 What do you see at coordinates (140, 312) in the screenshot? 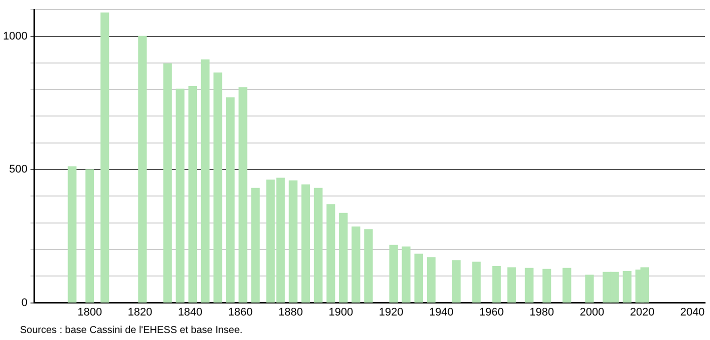
I see `x-tick-label: 1820` at bounding box center [140, 312].